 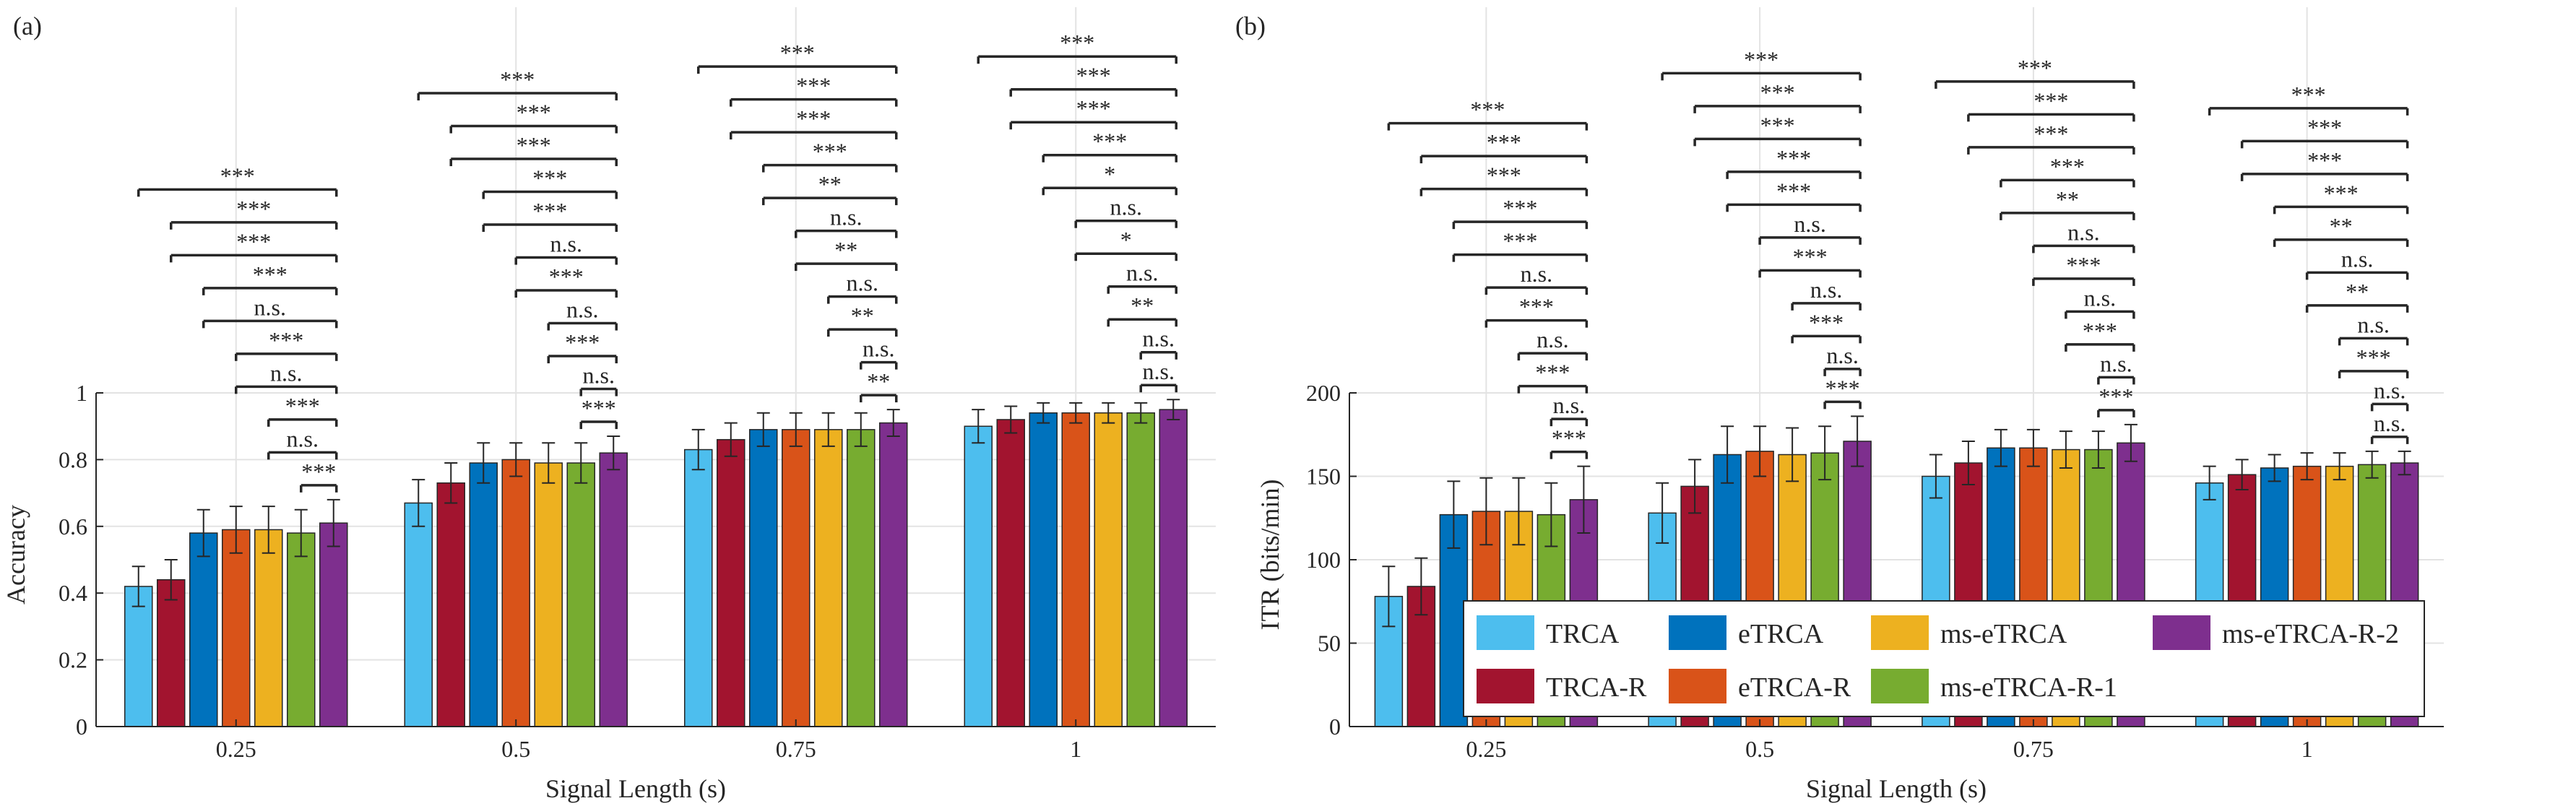 What do you see at coordinates (2033, 749) in the screenshot?
I see `x-tick-label: 0.75` at bounding box center [2033, 749].